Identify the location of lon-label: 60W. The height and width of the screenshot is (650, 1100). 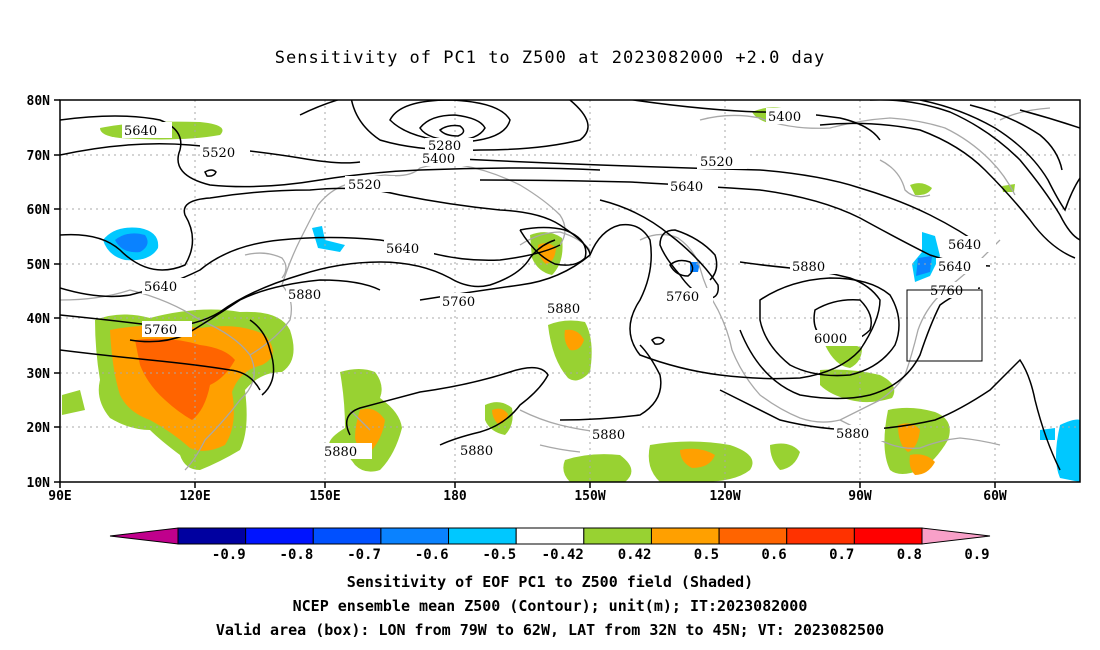
(995, 496).